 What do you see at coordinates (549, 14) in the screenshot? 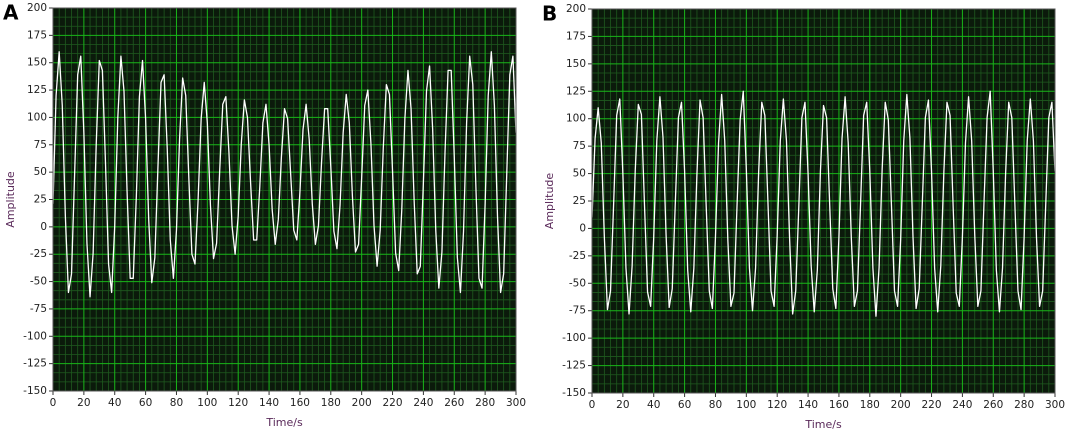
I see `panel-label: B` at bounding box center [549, 14].